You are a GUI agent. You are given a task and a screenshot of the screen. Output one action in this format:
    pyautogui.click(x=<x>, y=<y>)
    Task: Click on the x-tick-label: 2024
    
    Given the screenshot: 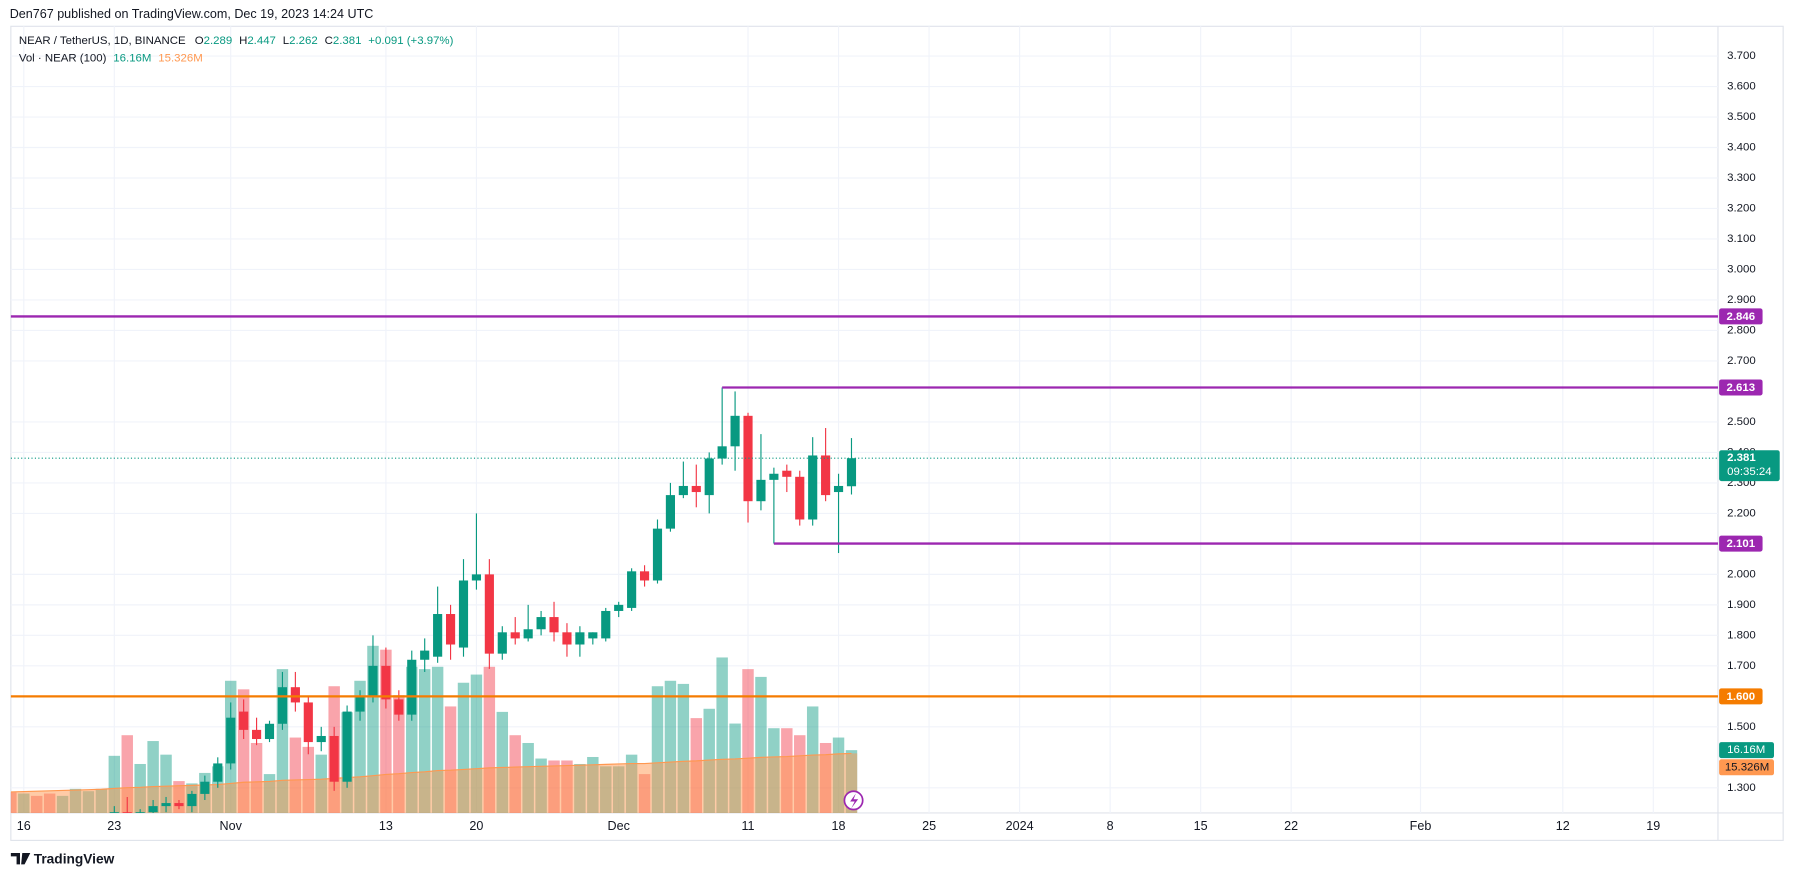 What is the action you would take?
    pyautogui.click(x=1020, y=826)
    